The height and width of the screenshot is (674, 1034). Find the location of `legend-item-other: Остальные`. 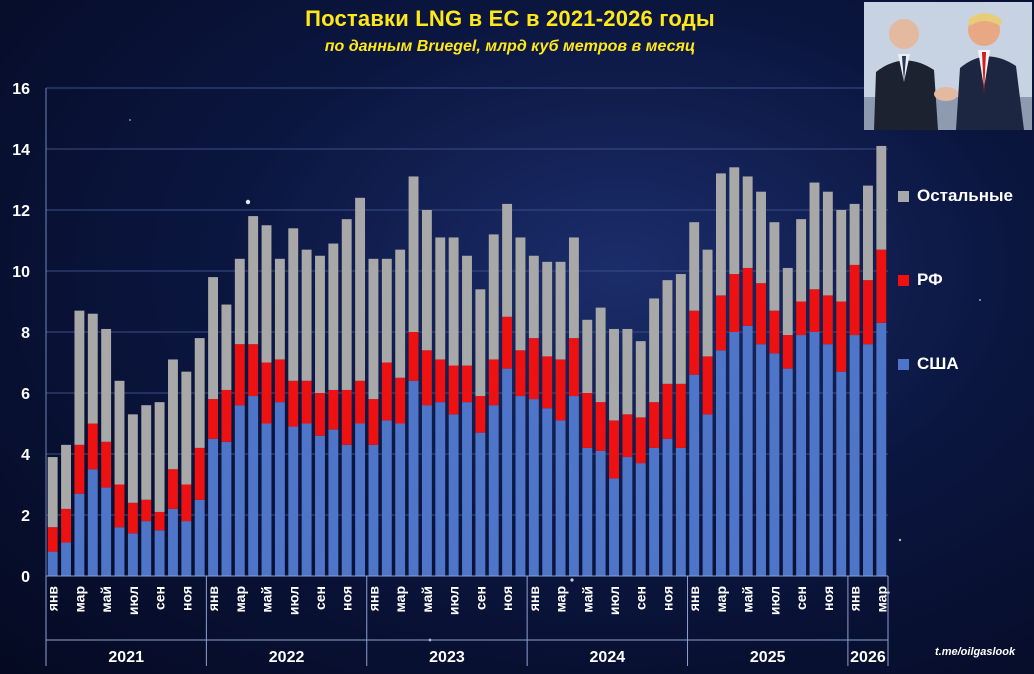

legend-item-other: Остальные is located at coordinates (955, 196).